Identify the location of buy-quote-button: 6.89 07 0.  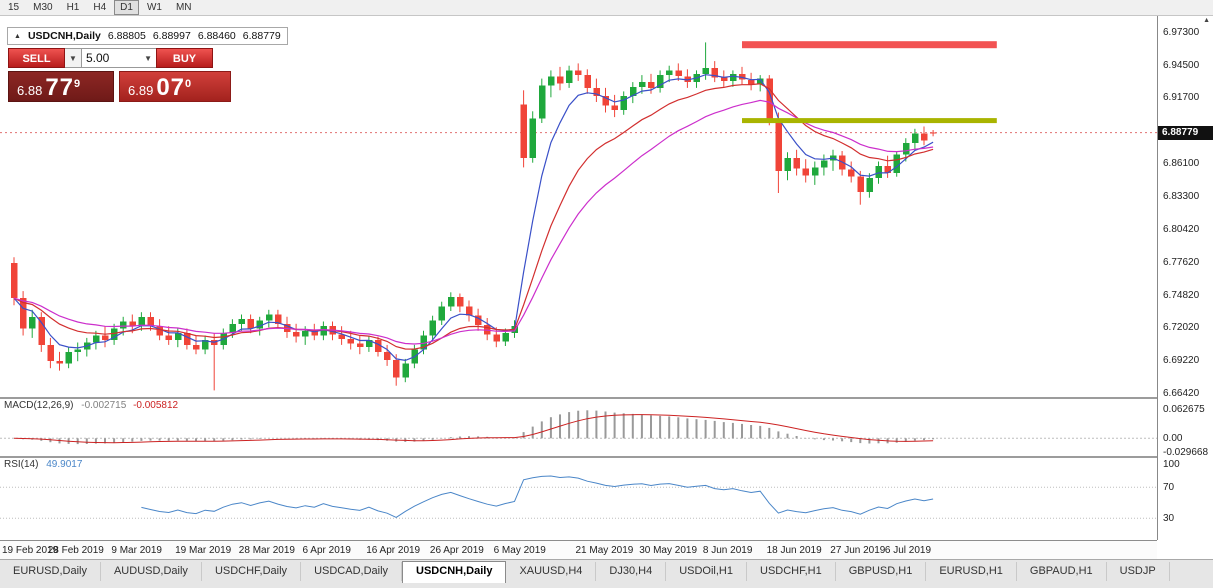
(175, 86).